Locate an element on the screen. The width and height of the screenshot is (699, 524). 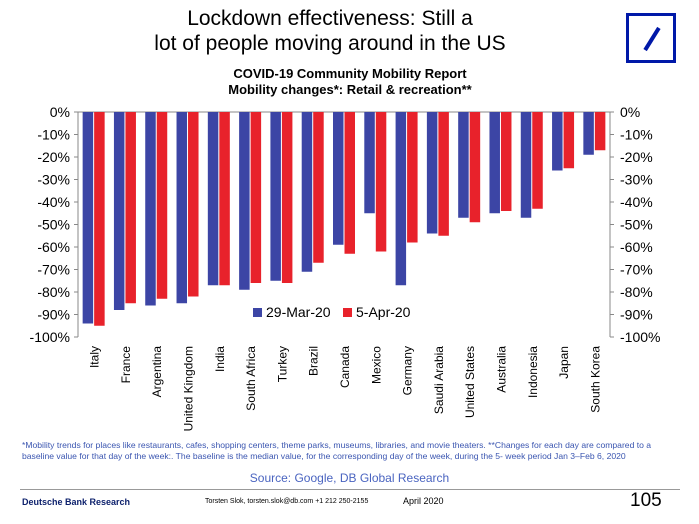
left-y-tick-label: -20% is located at coordinates (53, 157).